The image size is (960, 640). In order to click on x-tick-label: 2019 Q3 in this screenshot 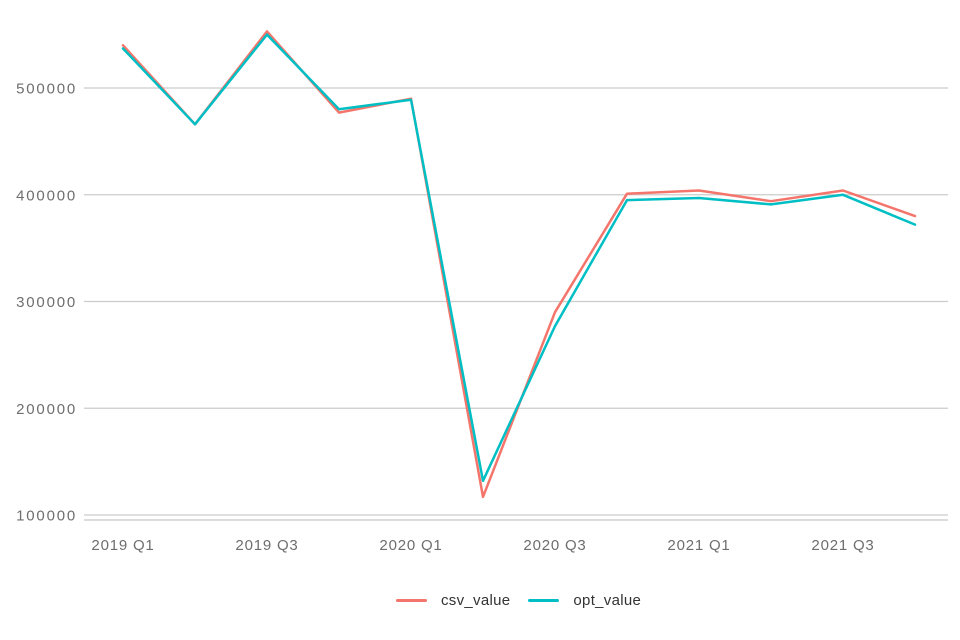, I will do `click(266, 545)`.